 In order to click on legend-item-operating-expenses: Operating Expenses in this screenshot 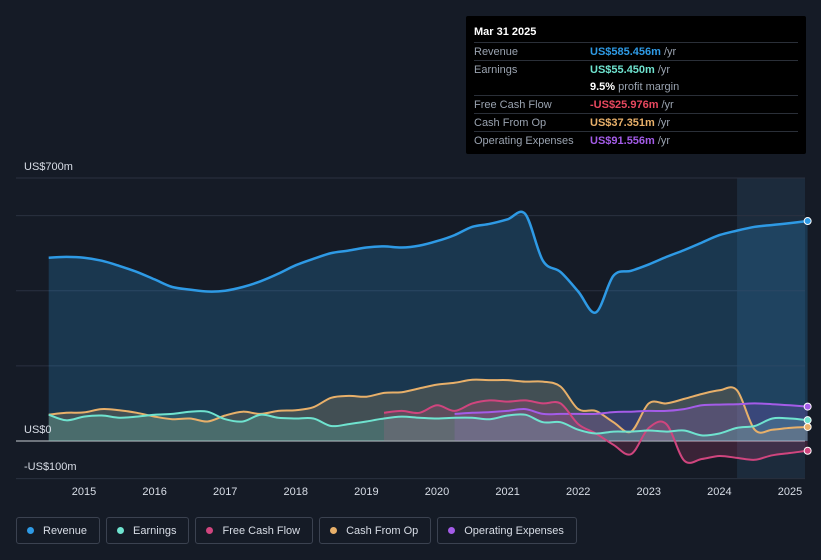, I will do `click(507, 530)`.